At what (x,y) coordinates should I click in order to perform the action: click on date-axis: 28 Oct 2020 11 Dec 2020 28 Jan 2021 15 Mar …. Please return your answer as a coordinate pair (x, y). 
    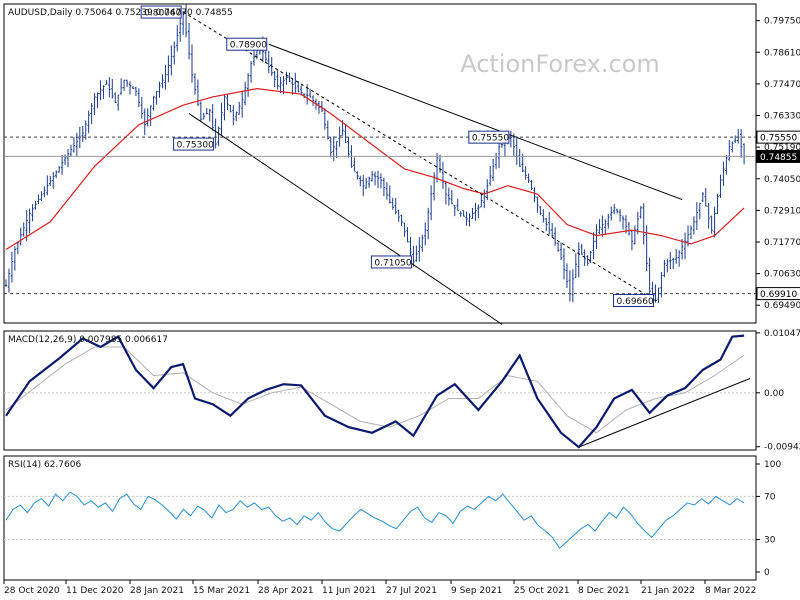
    Looking at the image, I should click on (379, 588).